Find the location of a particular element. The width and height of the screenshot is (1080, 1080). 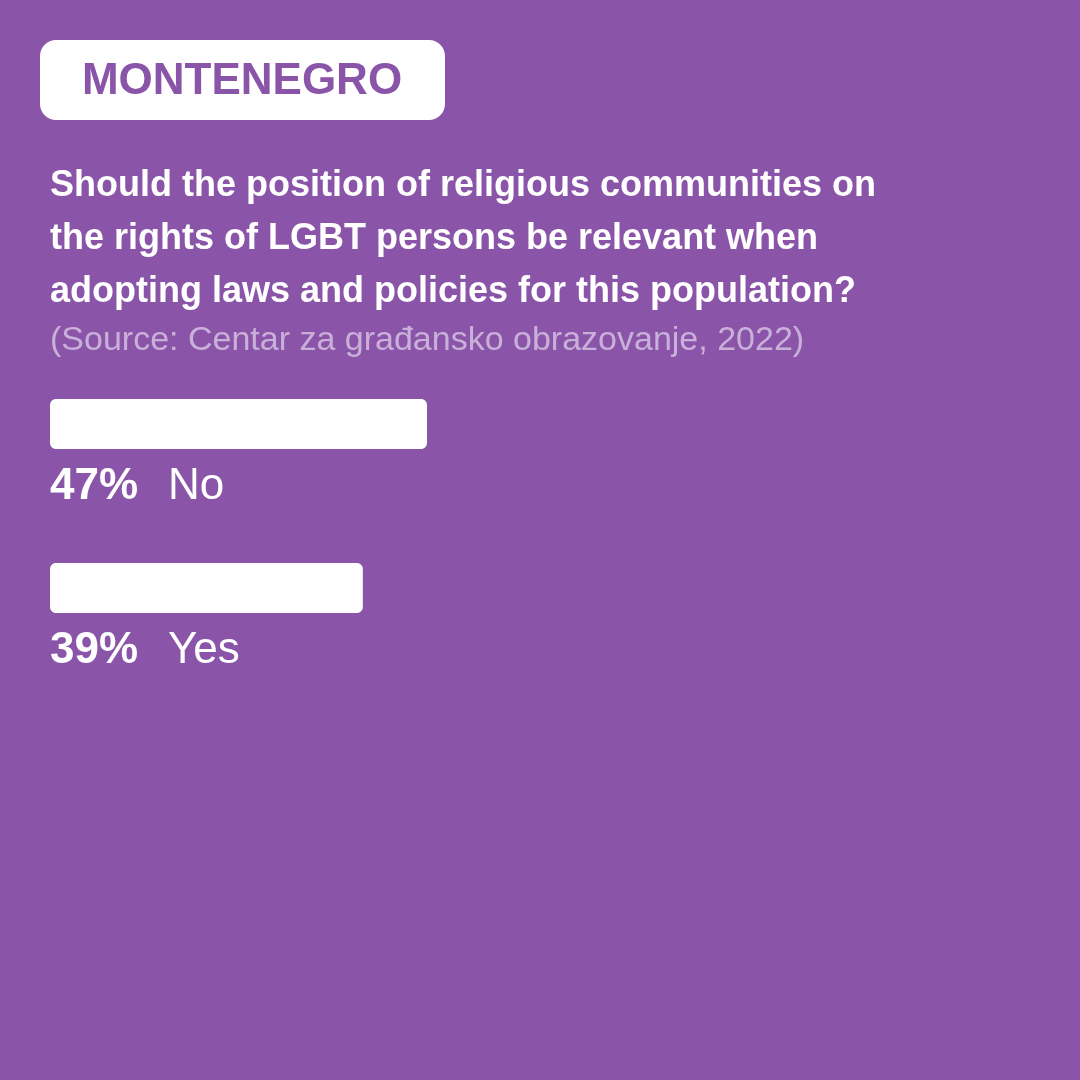

text: (Source: Centar za građansko obrazovanje, 2022) is located at coordinates (427, 338).